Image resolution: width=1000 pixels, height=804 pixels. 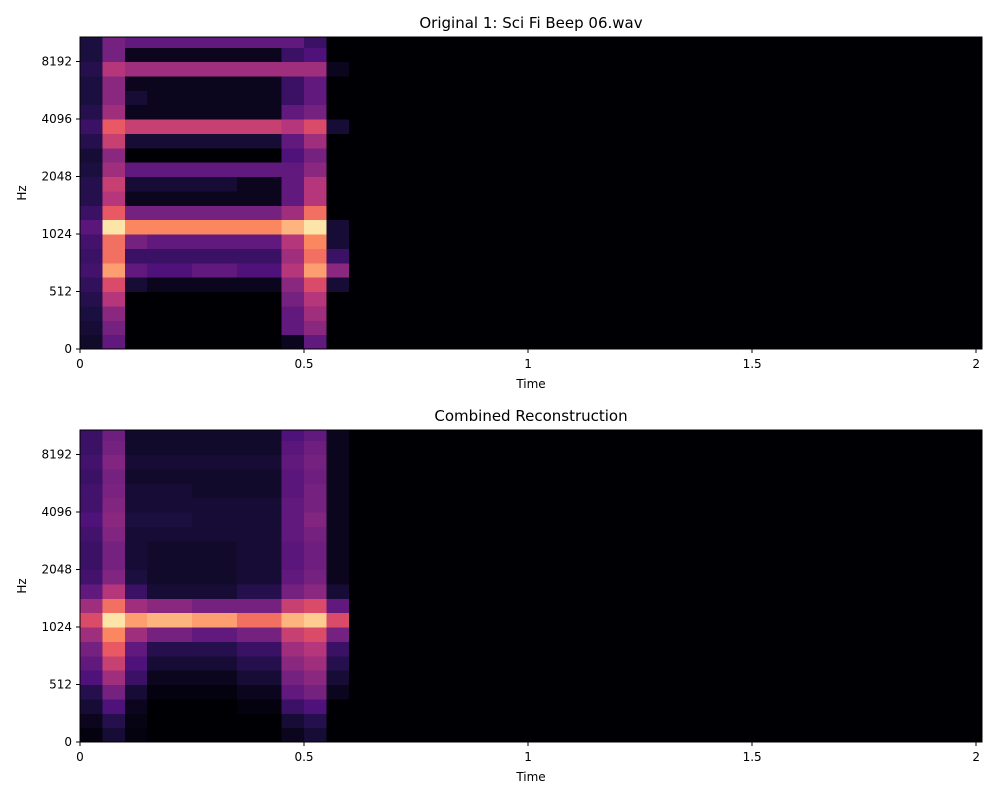 What do you see at coordinates (56, 62) in the screenshot?
I see `y-tick-label: 8192` at bounding box center [56, 62].